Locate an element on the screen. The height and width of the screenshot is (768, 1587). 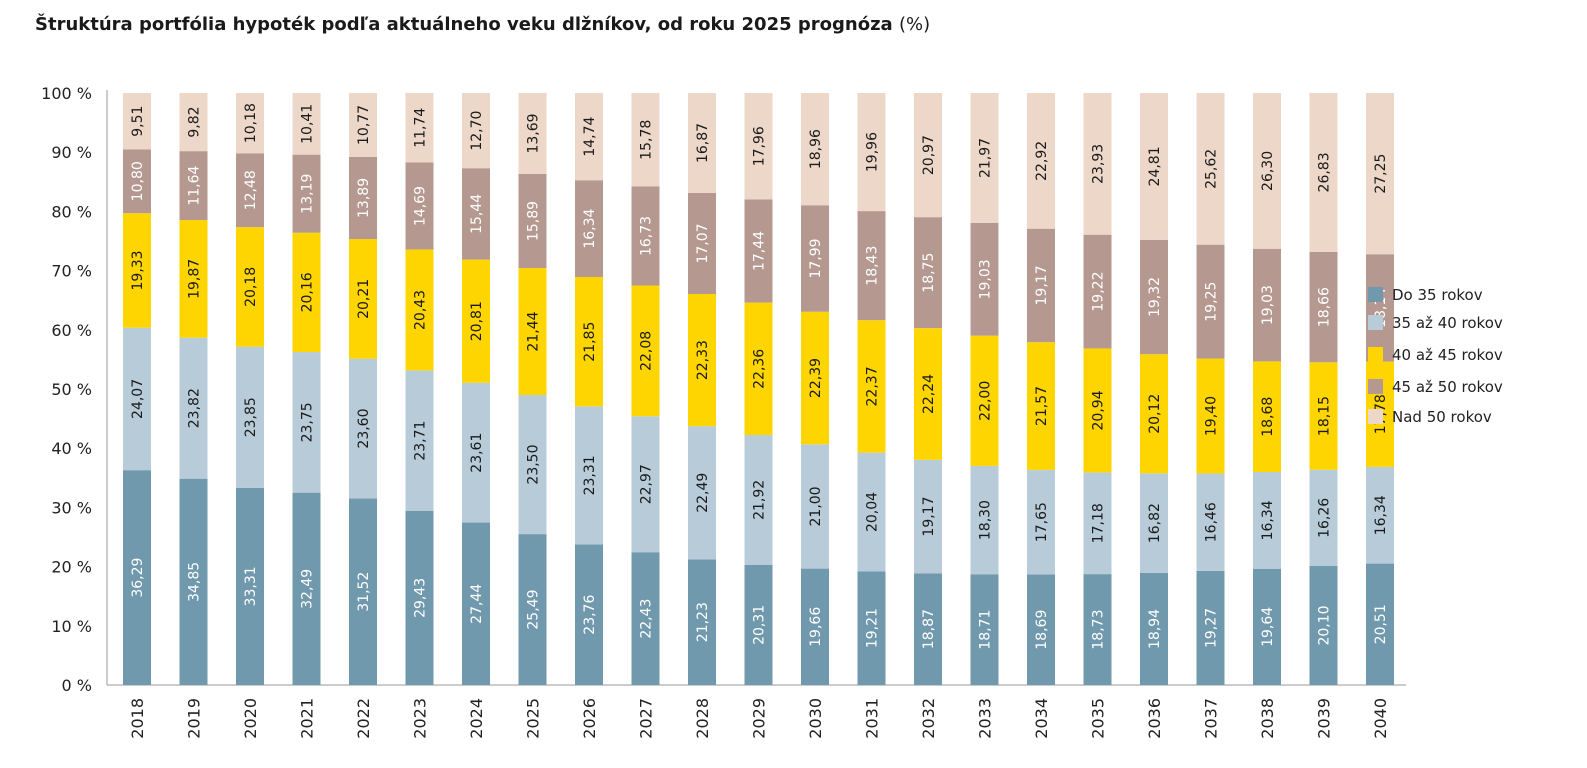
data-label: 18,15 is located at coordinates (1325, 416).